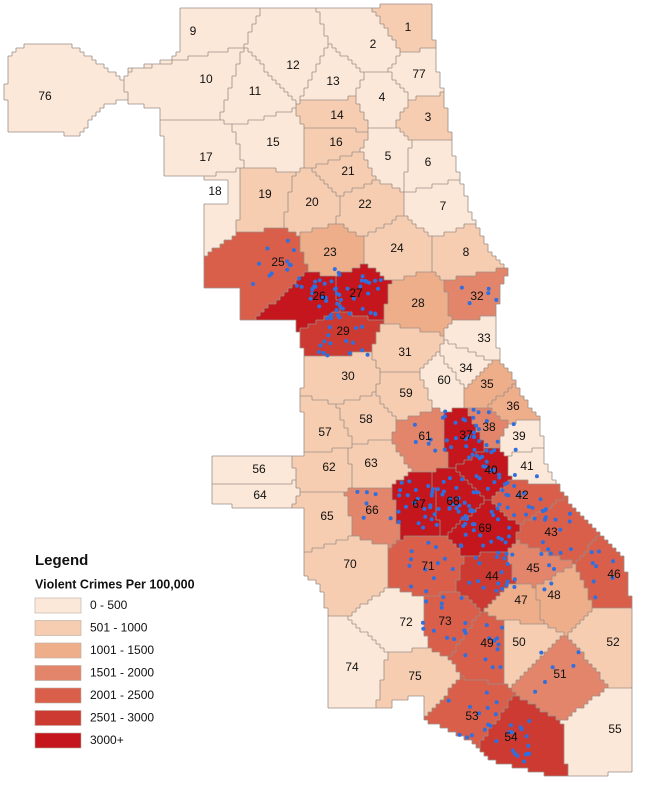 The image size is (648, 795). Describe the element at coordinates (255, 91) in the screenshot. I see `area-label: 11` at that location.